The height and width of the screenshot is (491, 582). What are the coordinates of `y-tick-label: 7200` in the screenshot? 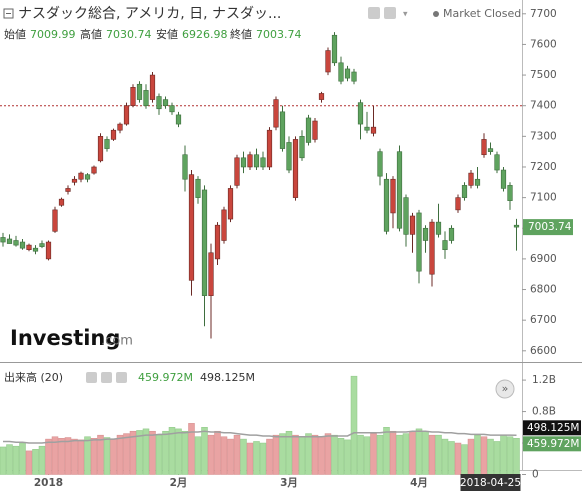 It's located at (543, 167).